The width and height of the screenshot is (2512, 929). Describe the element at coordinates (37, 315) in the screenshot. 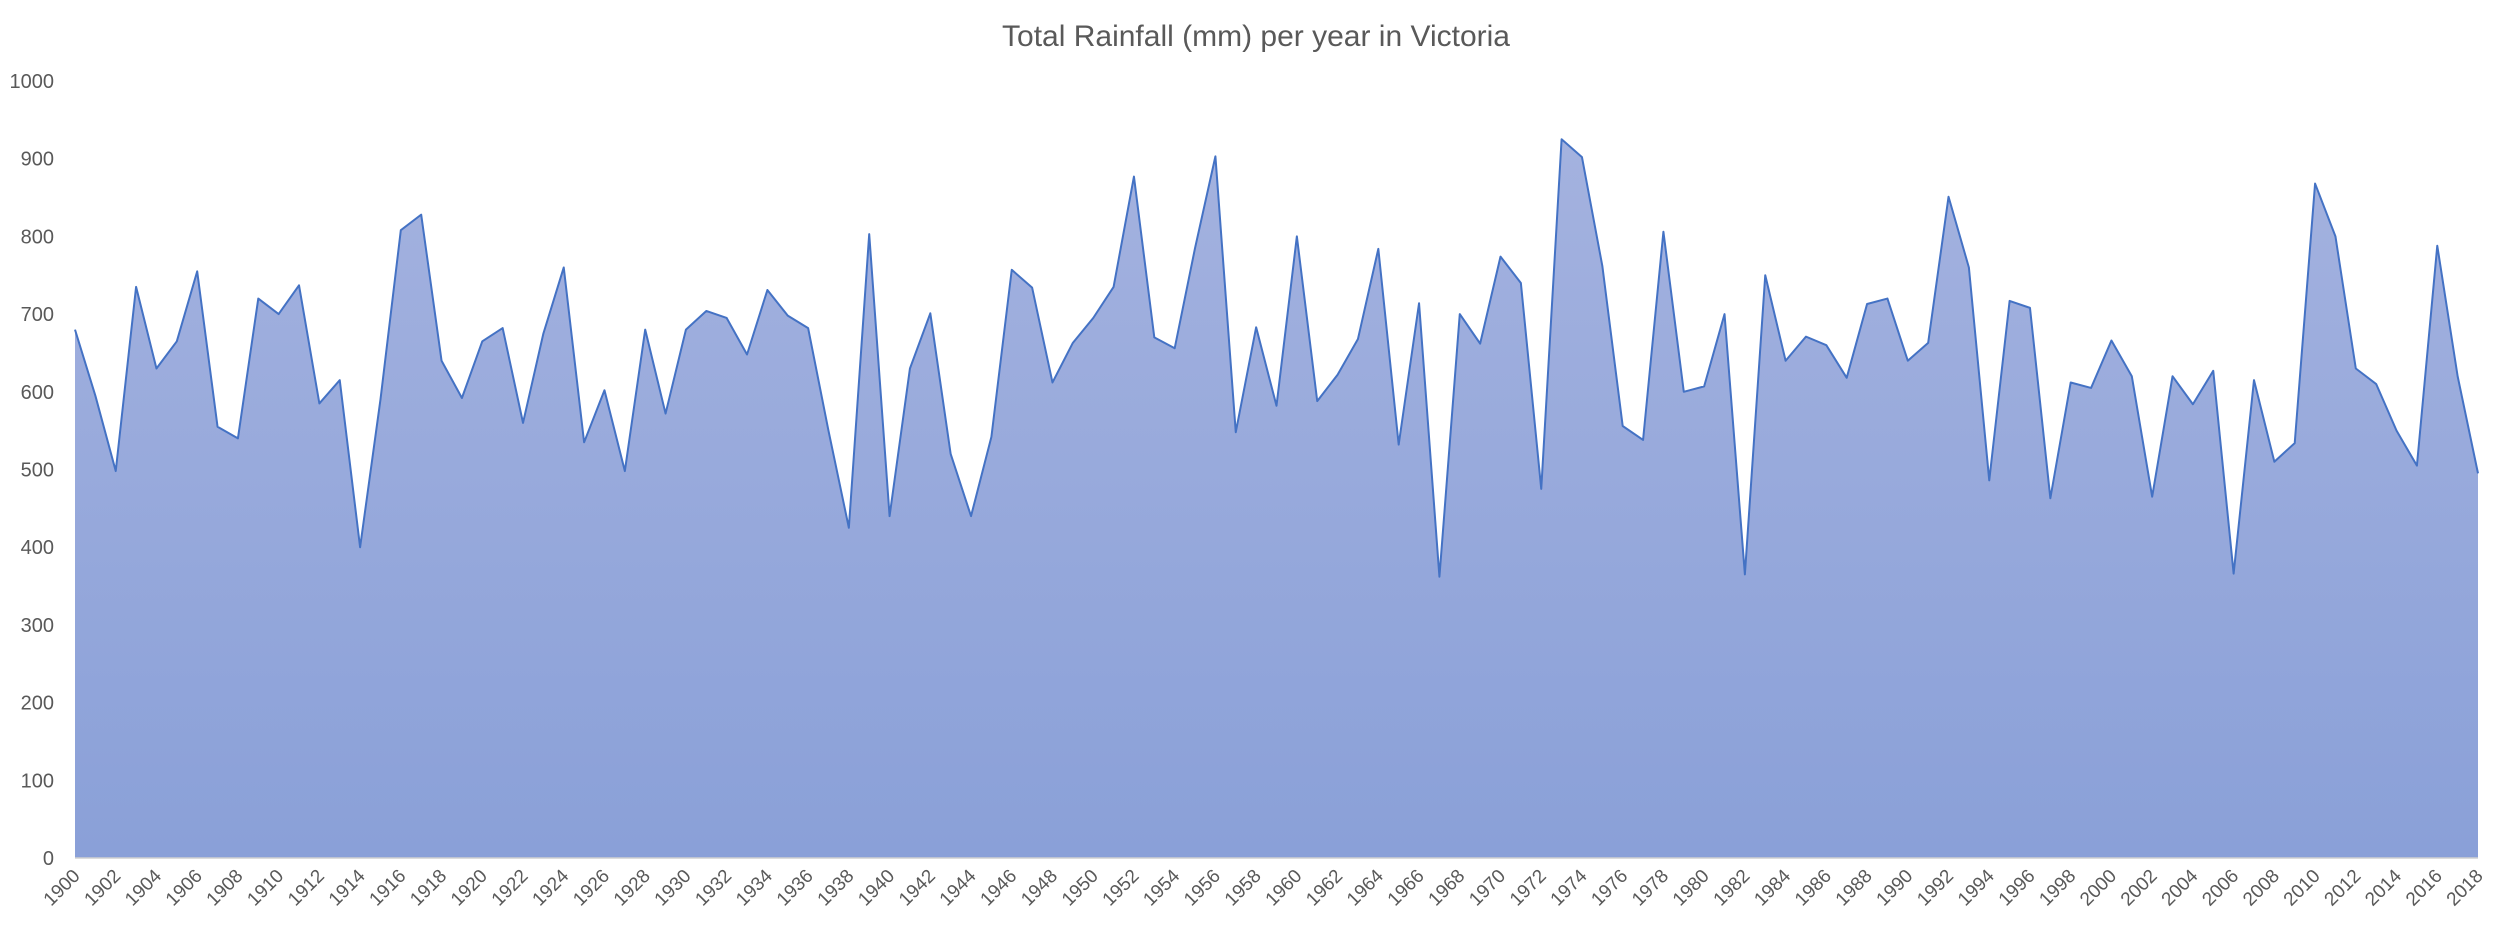

I see `y-tick-label: 700` at that location.